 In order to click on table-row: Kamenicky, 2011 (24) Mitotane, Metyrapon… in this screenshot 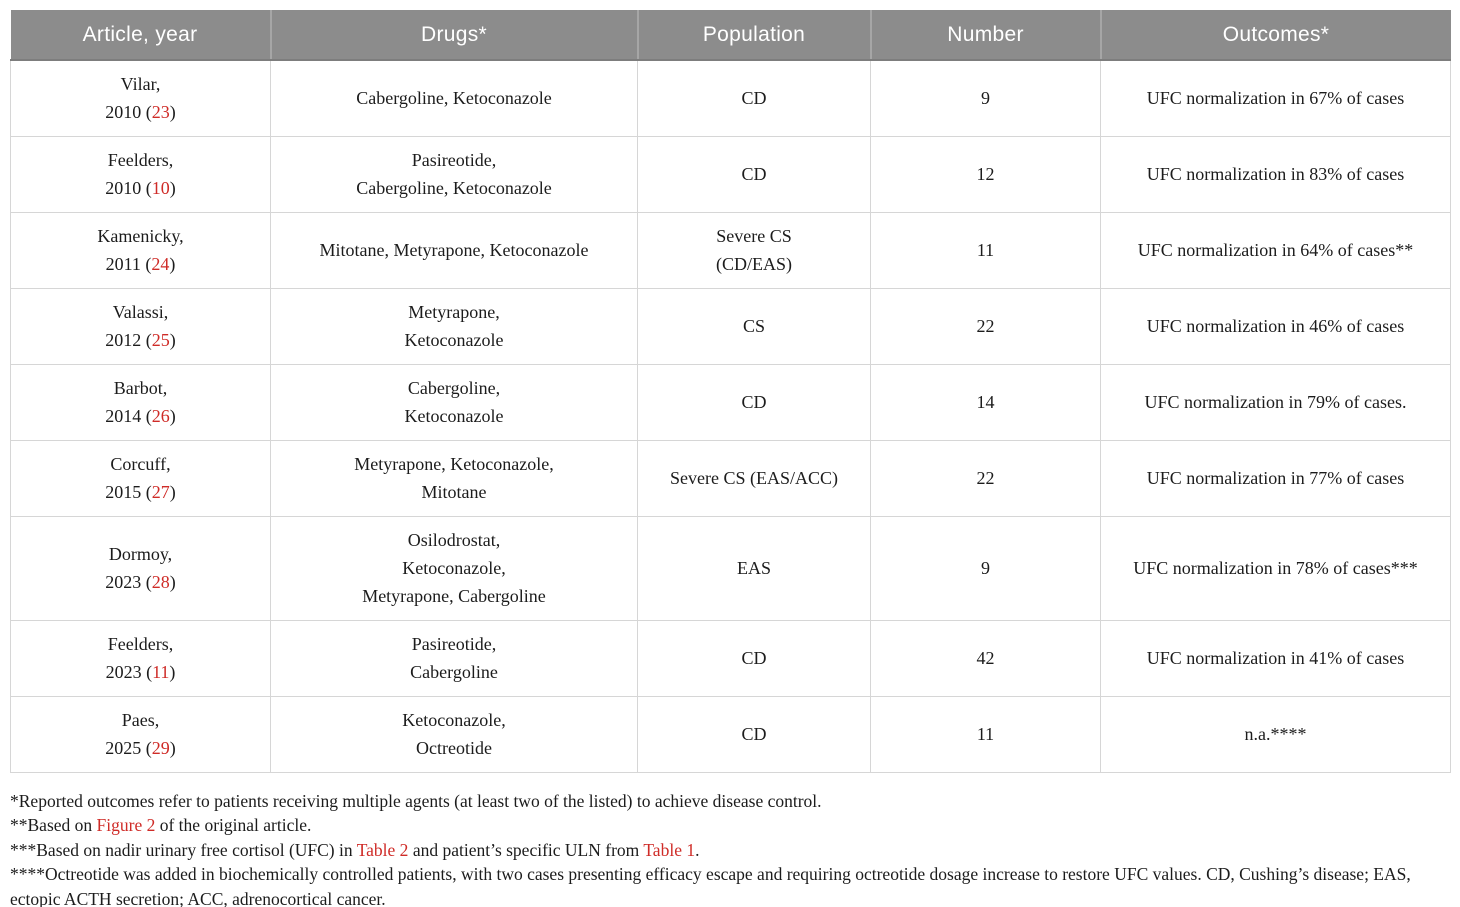, I will do `click(730, 250)`.